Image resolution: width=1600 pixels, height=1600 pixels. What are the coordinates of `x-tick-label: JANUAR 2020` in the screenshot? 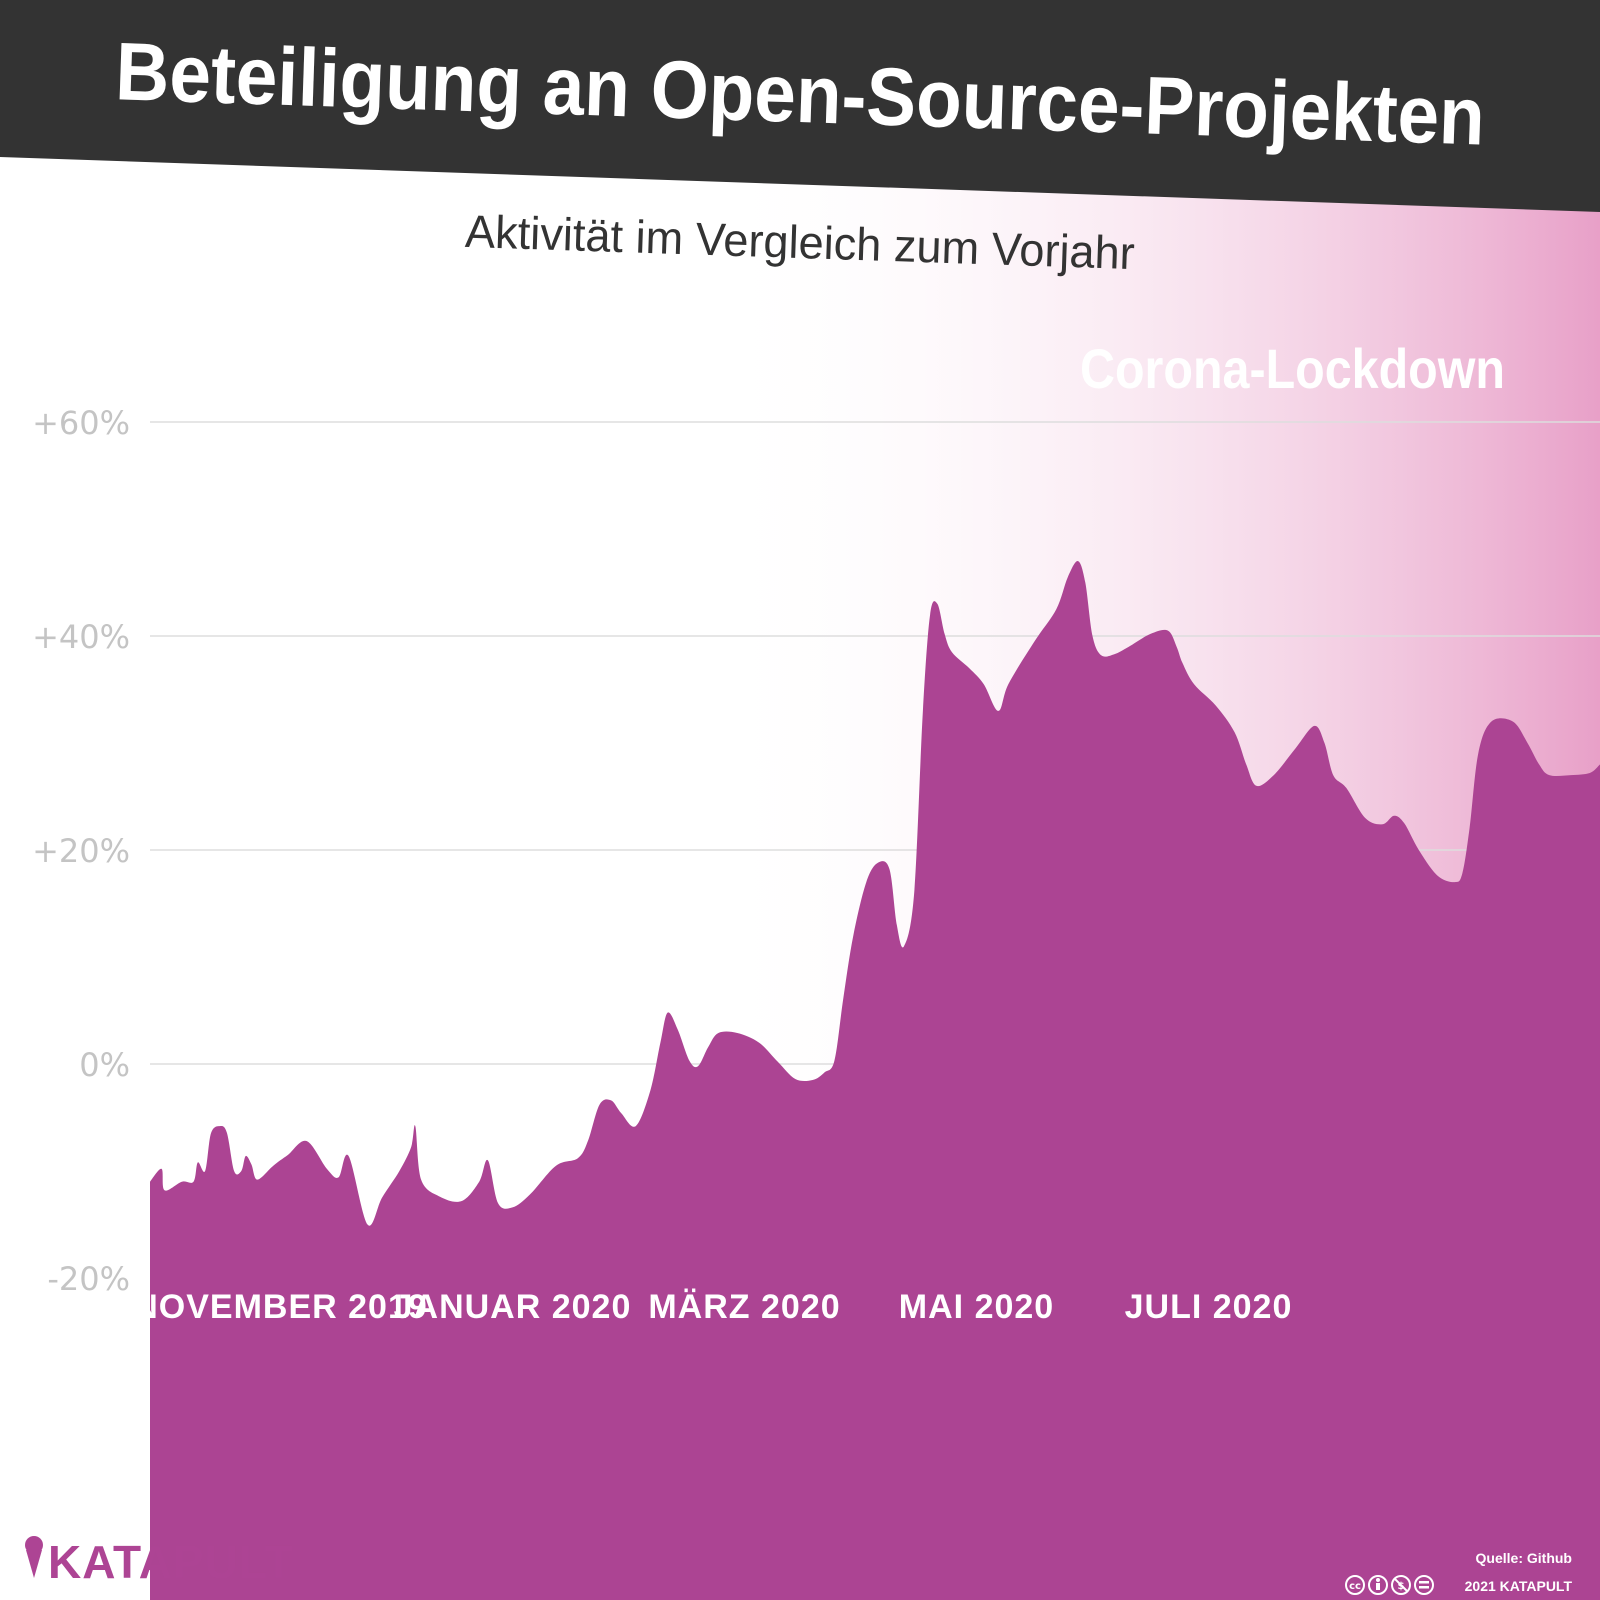 It's located at (513, 1307).